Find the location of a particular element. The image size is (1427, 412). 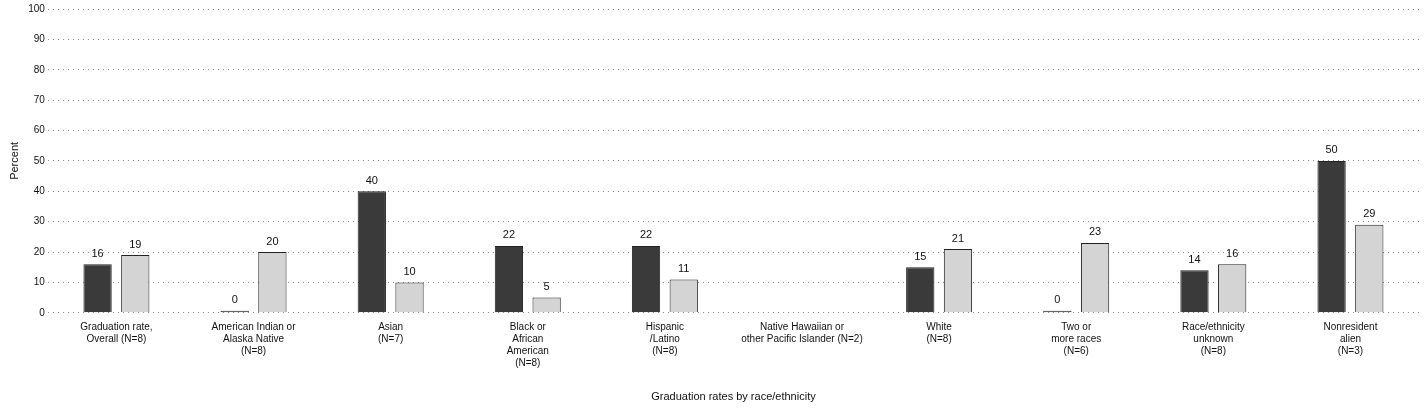

data-label: 19 is located at coordinates (135, 243).